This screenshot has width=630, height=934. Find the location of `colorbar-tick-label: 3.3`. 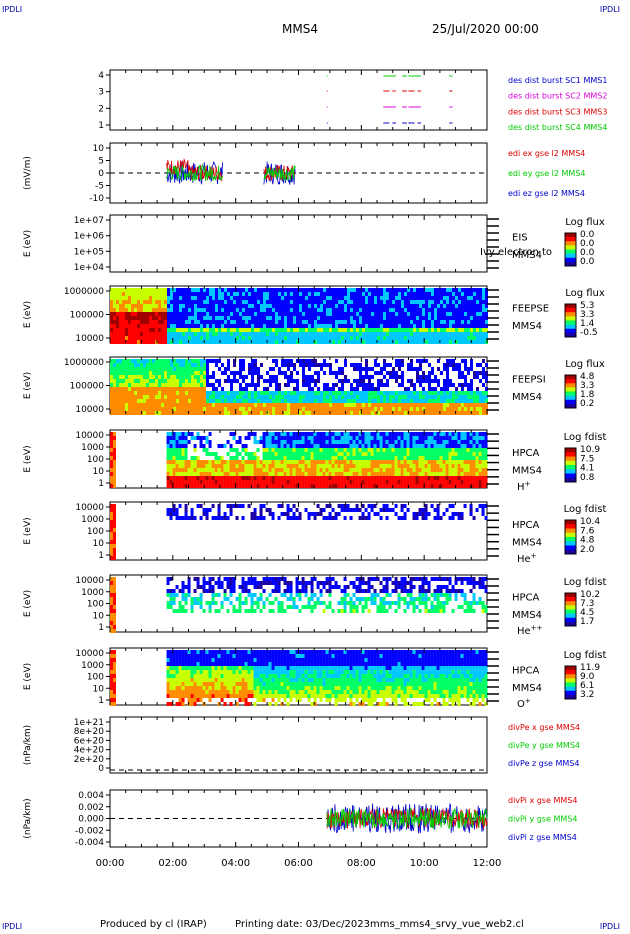

colorbar-tick-label: 3.3 is located at coordinates (587, 315).